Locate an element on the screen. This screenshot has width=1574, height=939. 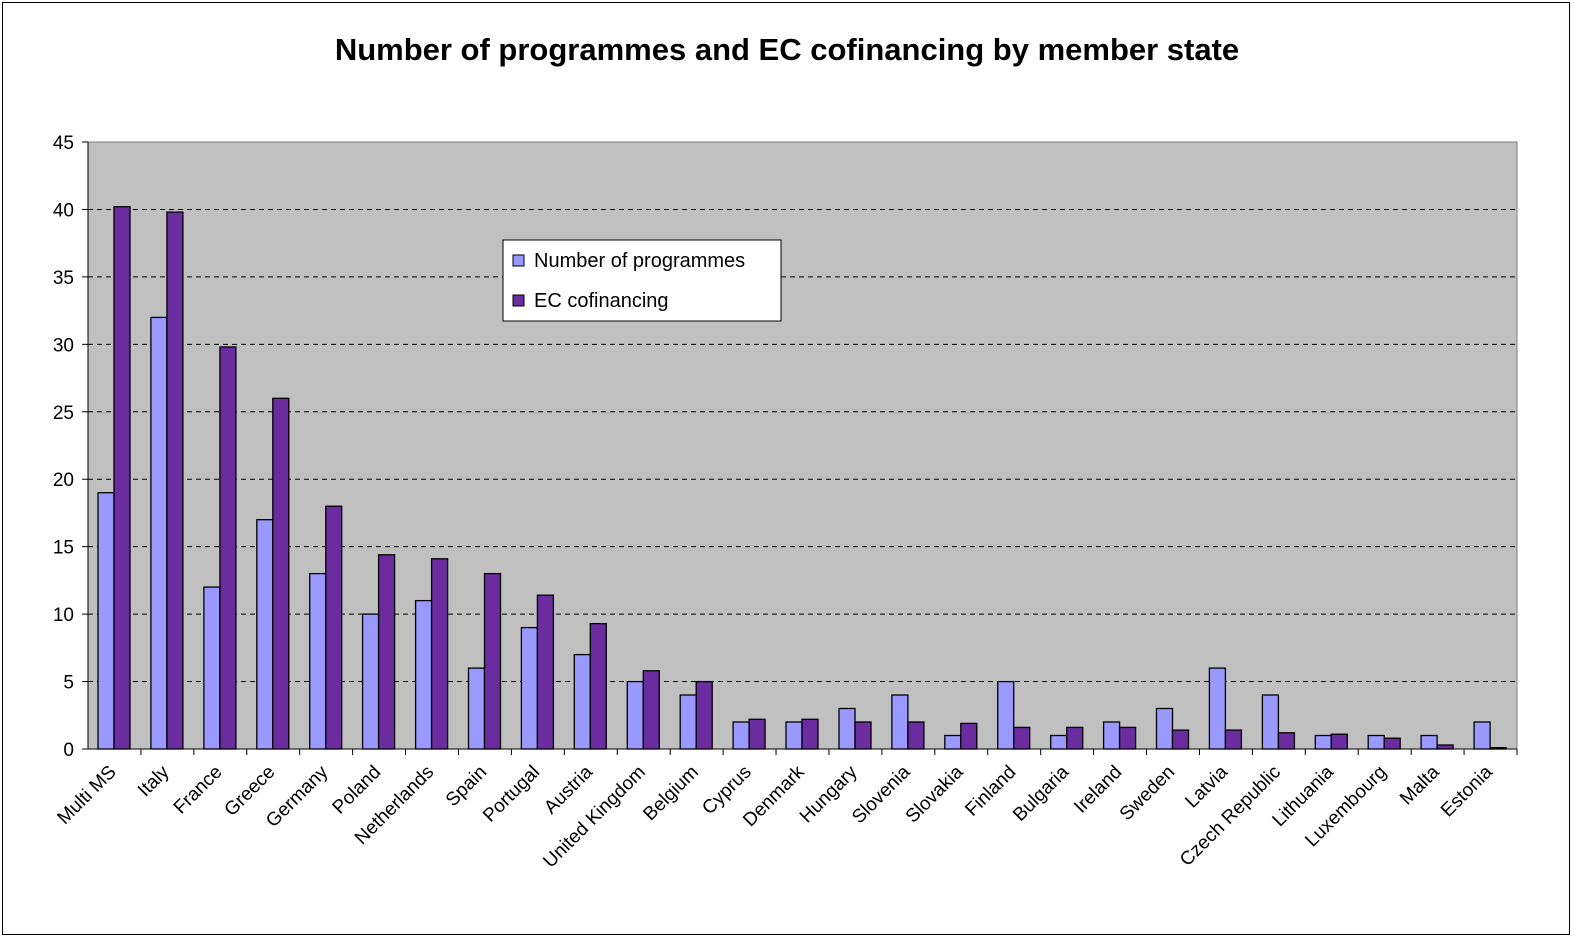
legend-box is located at coordinates (642, 280).